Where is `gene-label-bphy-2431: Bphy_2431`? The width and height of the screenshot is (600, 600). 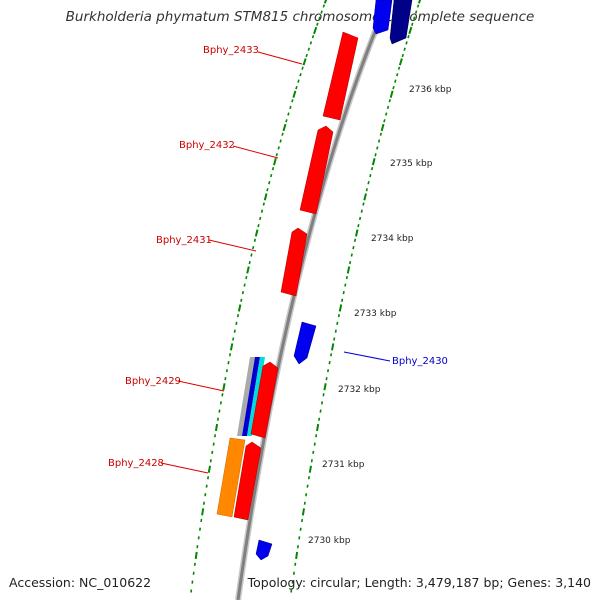
gene-label-bphy-2431: Bphy_2431 is located at coordinates (184, 240).